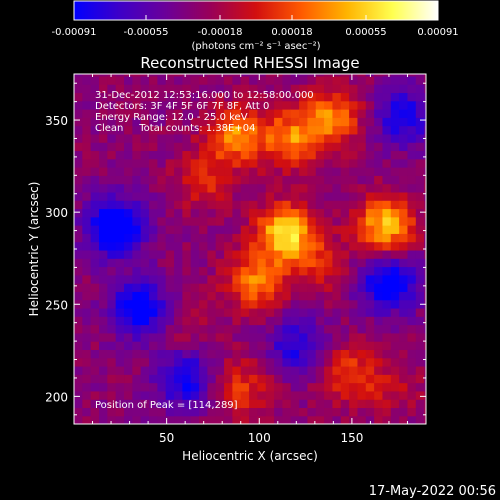  I want to click on y-tick-label: 350, so click(56, 121).